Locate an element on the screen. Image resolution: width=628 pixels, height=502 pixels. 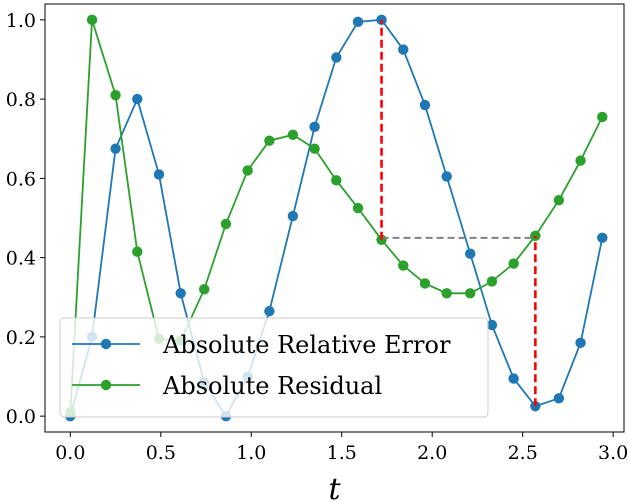
x-tick-label: 0.5 is located at coordinates (161, 453).